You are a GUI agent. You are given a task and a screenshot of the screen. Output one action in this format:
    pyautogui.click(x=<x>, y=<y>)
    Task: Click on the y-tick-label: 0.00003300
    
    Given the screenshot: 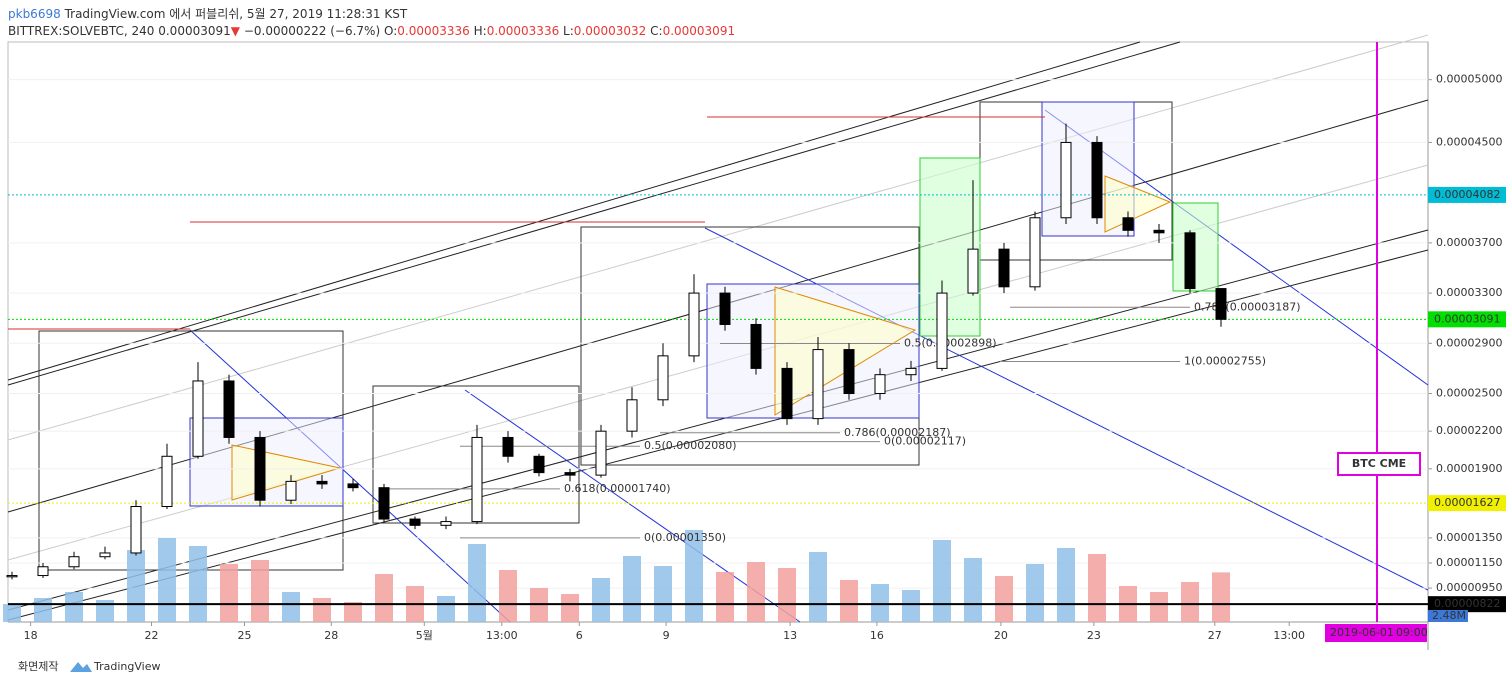 What is the action you would take?
    pyautogui.click(x=1469, y=292)
    